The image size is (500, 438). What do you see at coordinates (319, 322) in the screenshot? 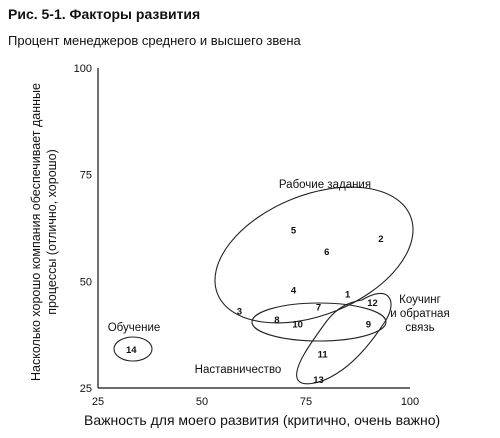
I see `group-outline-coaching` at bounding box center [319, 322].